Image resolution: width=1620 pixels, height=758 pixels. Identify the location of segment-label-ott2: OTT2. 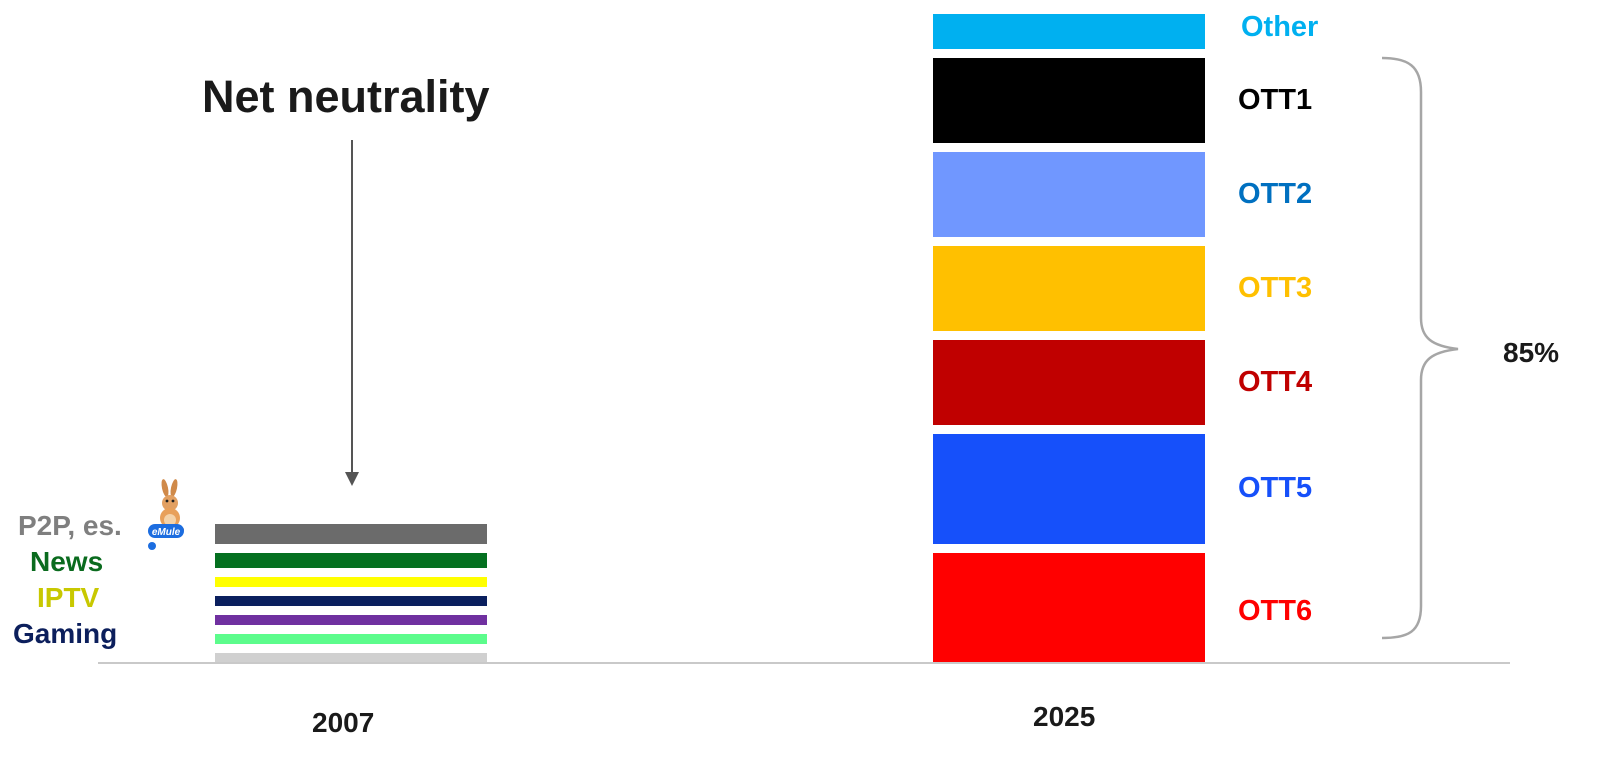
(1275, 193).